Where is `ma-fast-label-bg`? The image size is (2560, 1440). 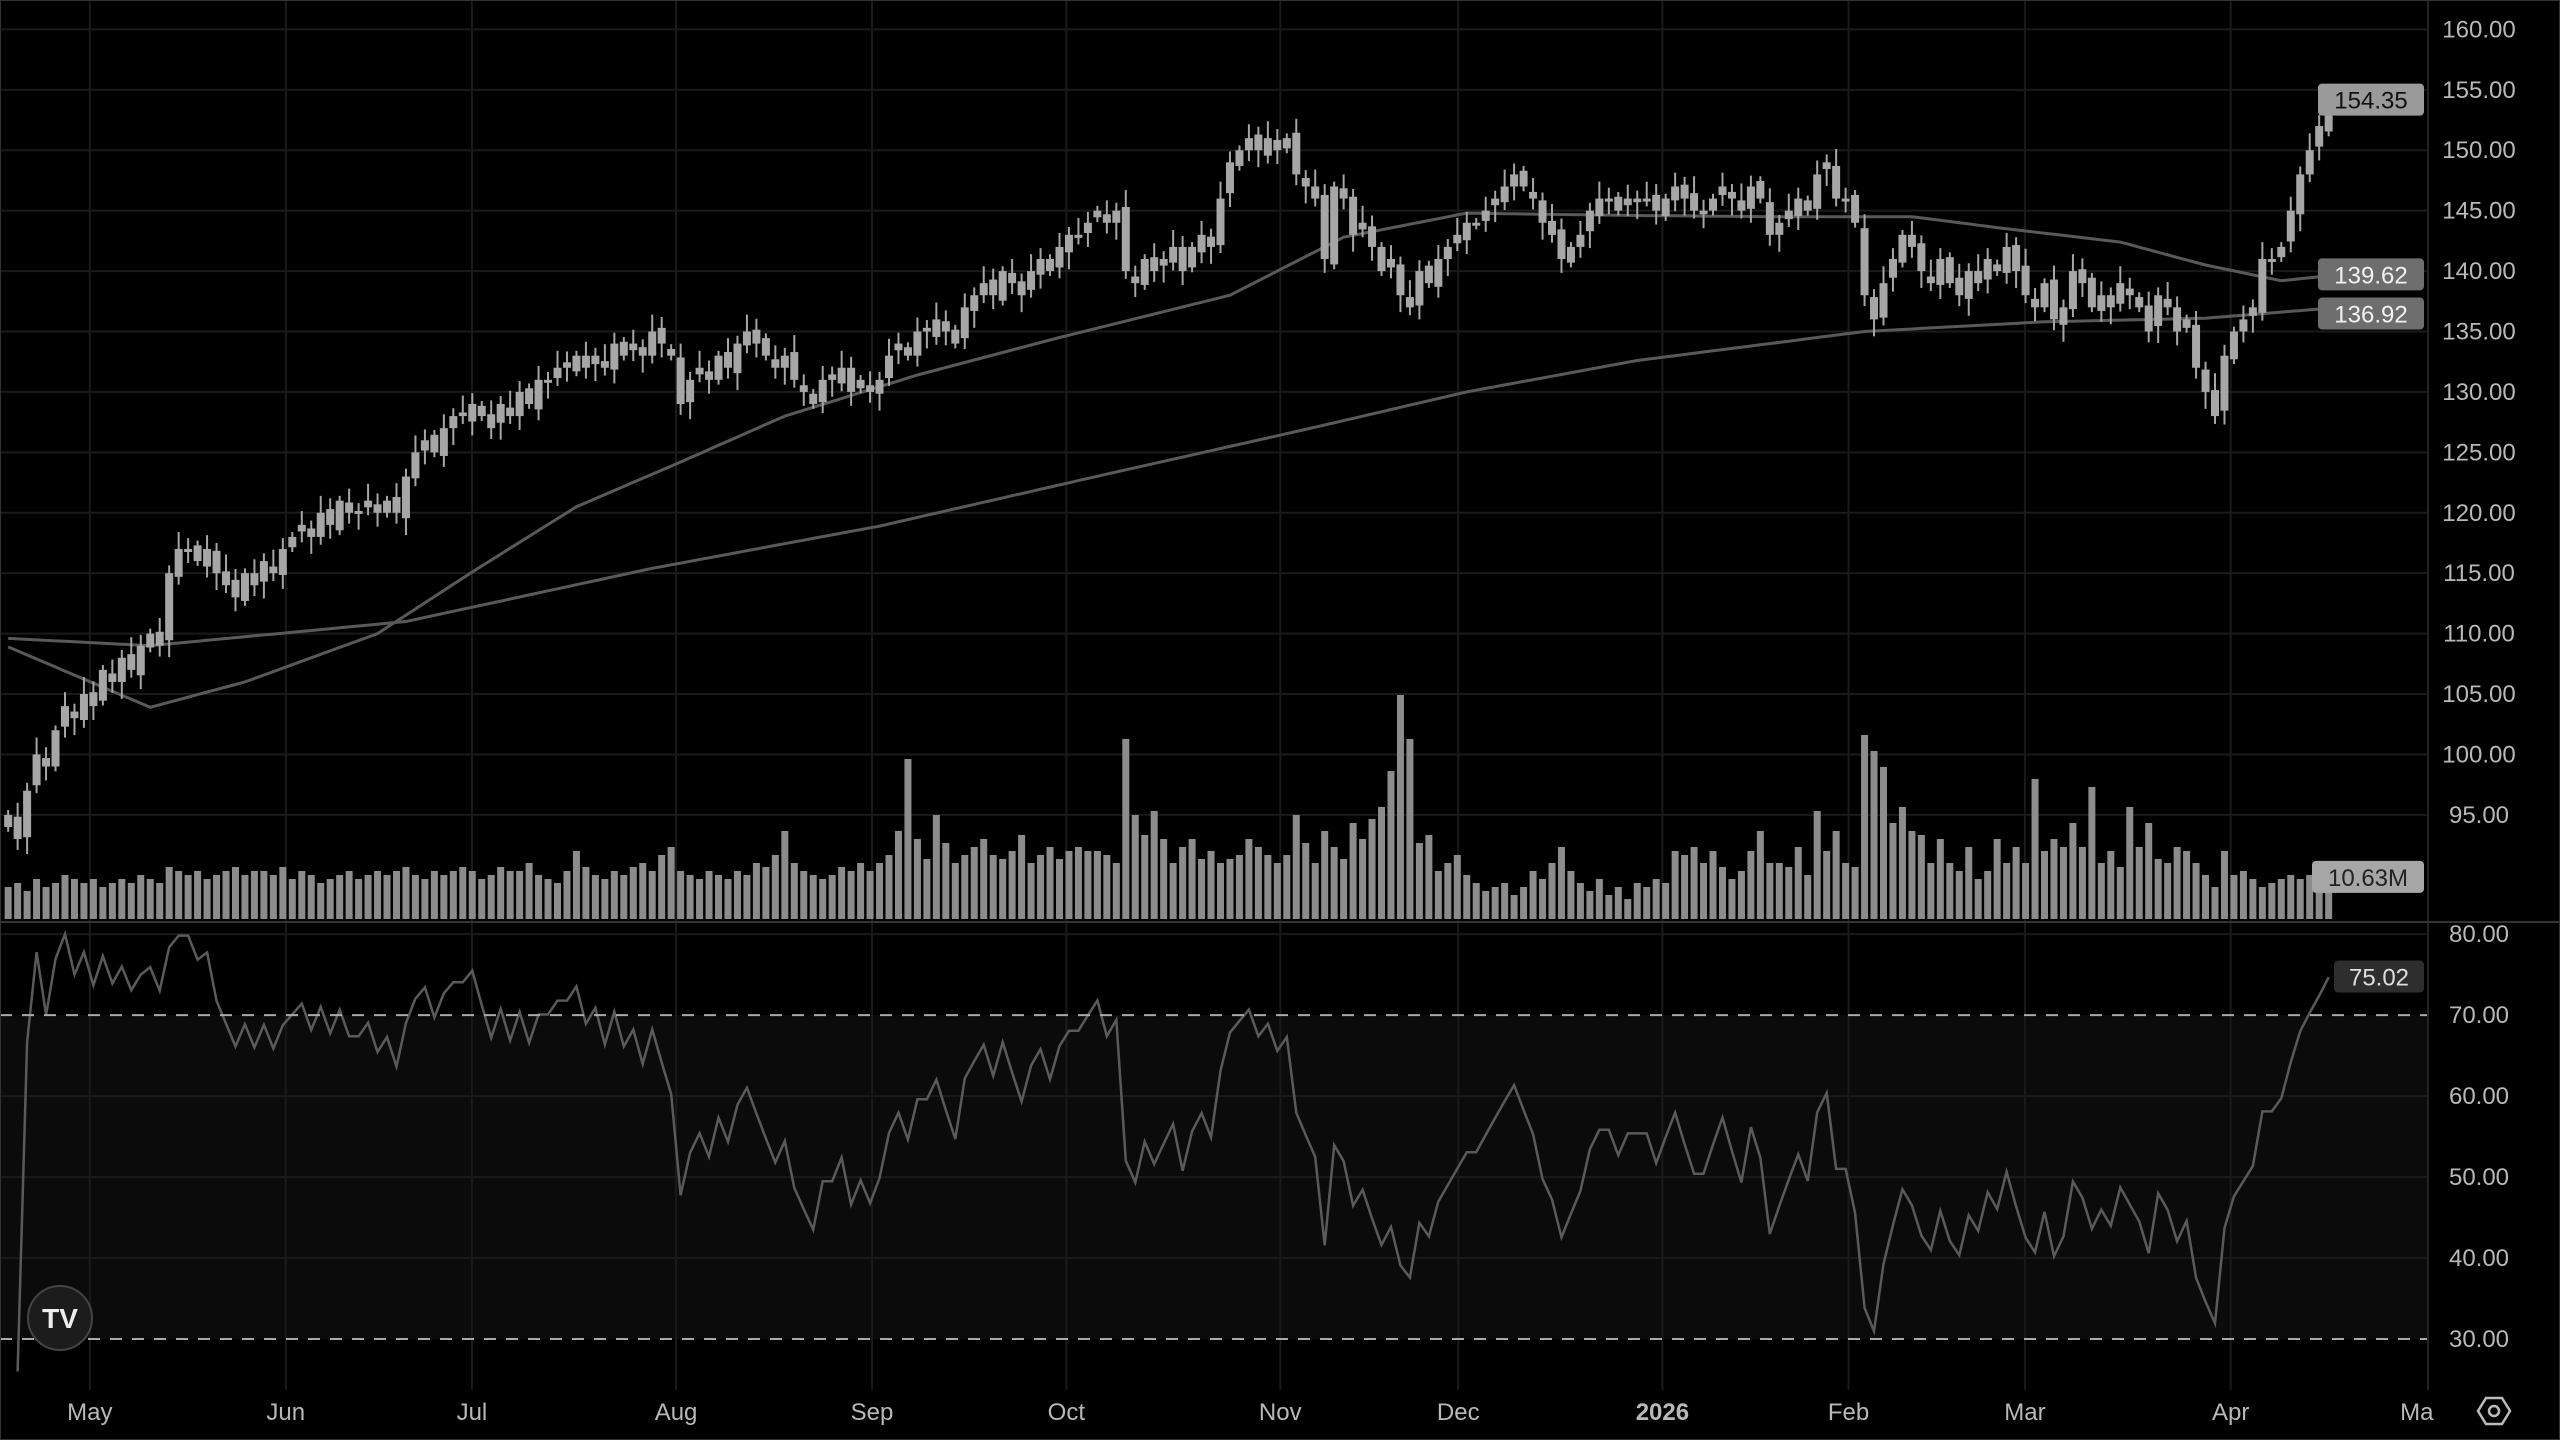
ma-fast-label-bg is located at coordinates (2371, 274).